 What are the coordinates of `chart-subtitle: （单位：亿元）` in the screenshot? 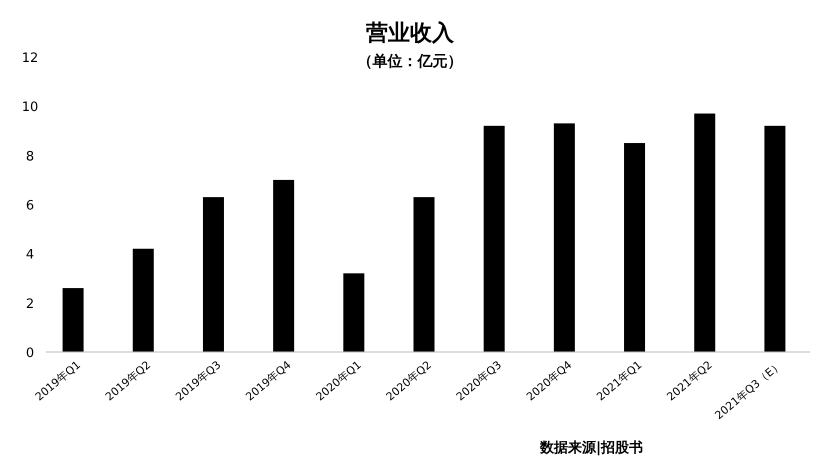 It's located at (410, 61).